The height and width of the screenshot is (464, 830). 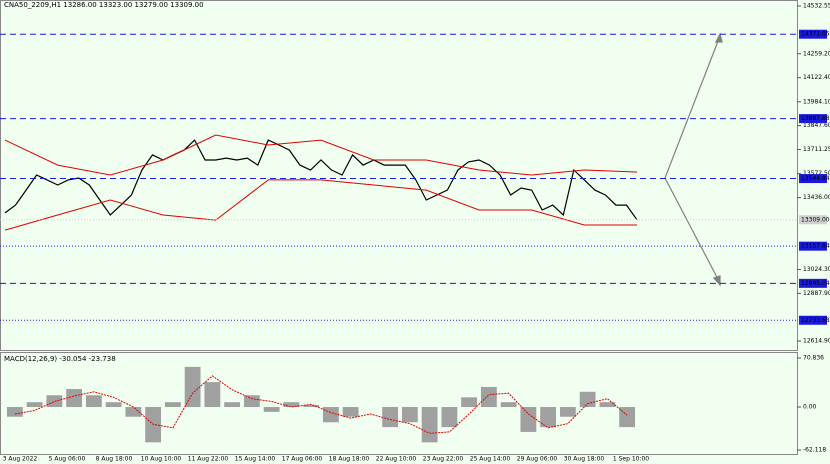 What do you see at coordinates (816, 149) in the screenshot?
I see `y-tick-label: 13711.25` at bounding box center [816, 149].